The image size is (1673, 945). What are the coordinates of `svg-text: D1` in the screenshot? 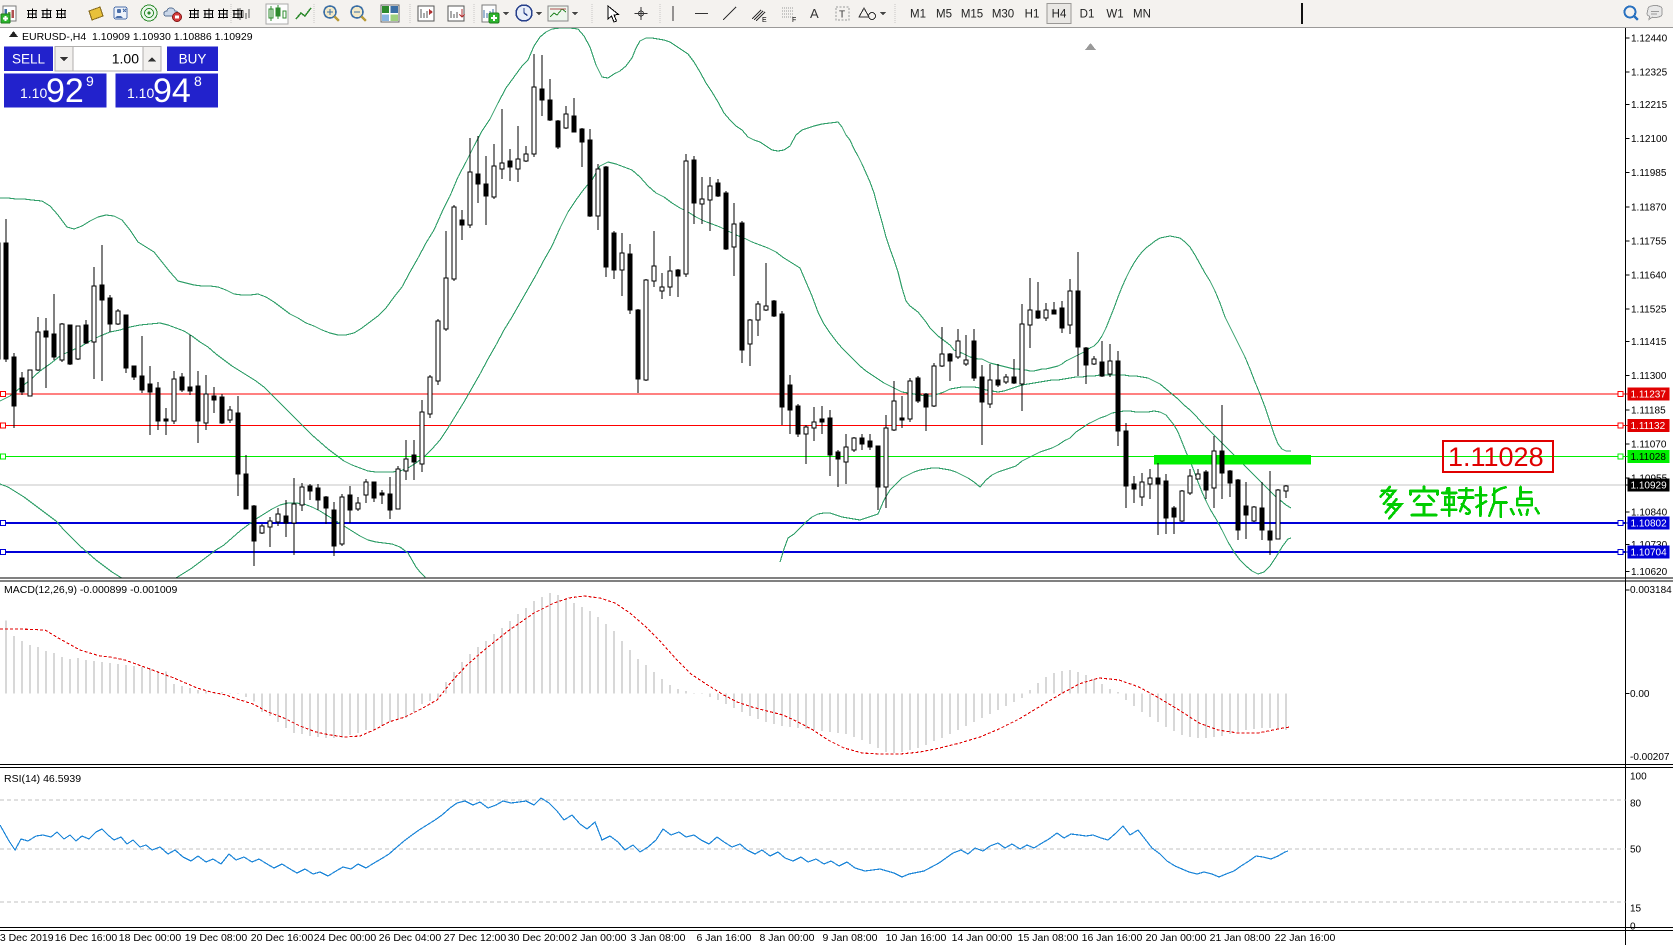 It's located at (1087, 15).